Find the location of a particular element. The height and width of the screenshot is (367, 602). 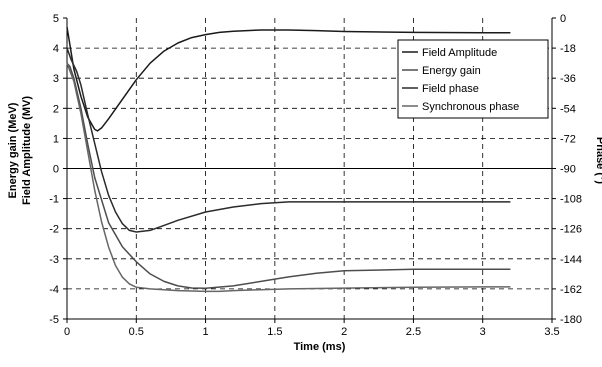

x-tick-label: 2.5 is located at coordinates (413, 332).